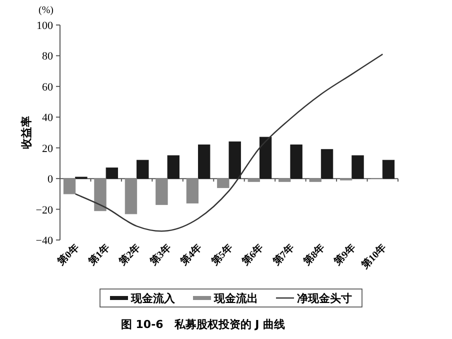  What do you see at coordinates (191, 255) in the screenshot?
I see `x-tick-label: 第4年` at bounding box center [191, 255].